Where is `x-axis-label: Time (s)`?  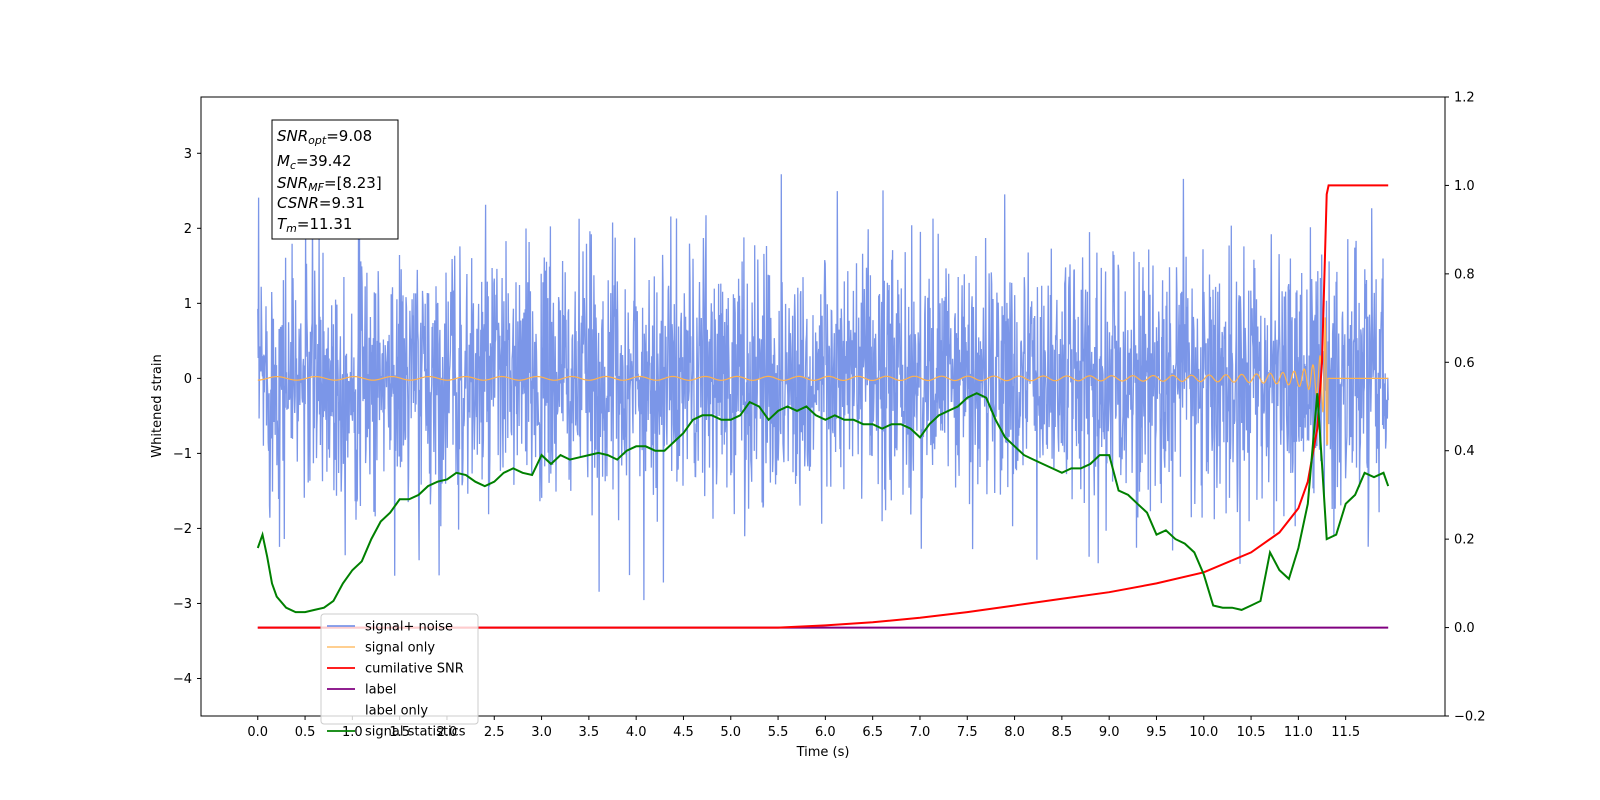
x-axis-label: Time (s) is located at coordinates (823, 752).